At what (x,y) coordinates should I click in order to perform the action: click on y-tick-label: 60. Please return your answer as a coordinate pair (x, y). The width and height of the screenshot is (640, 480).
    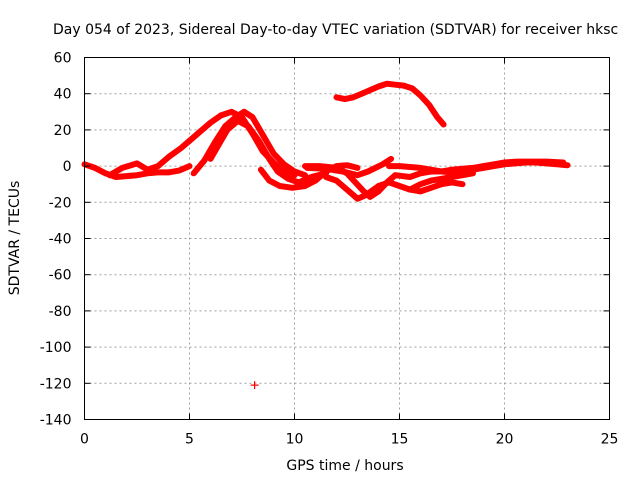
    Looking at the image, I should click on (63, 59).